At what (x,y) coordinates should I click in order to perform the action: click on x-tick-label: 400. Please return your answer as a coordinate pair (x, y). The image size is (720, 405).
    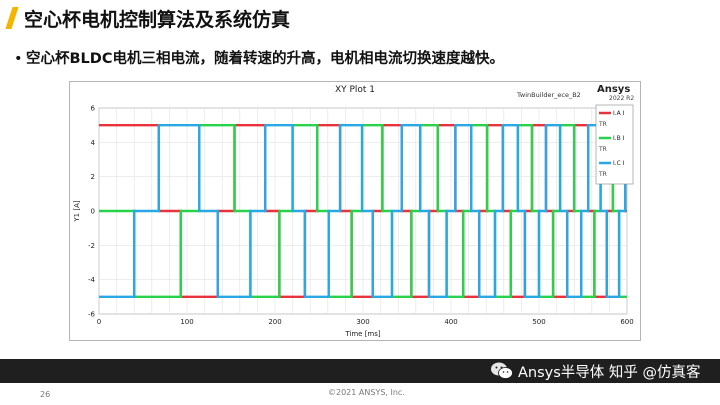
    Looking at the image, I should click on (450, 322).